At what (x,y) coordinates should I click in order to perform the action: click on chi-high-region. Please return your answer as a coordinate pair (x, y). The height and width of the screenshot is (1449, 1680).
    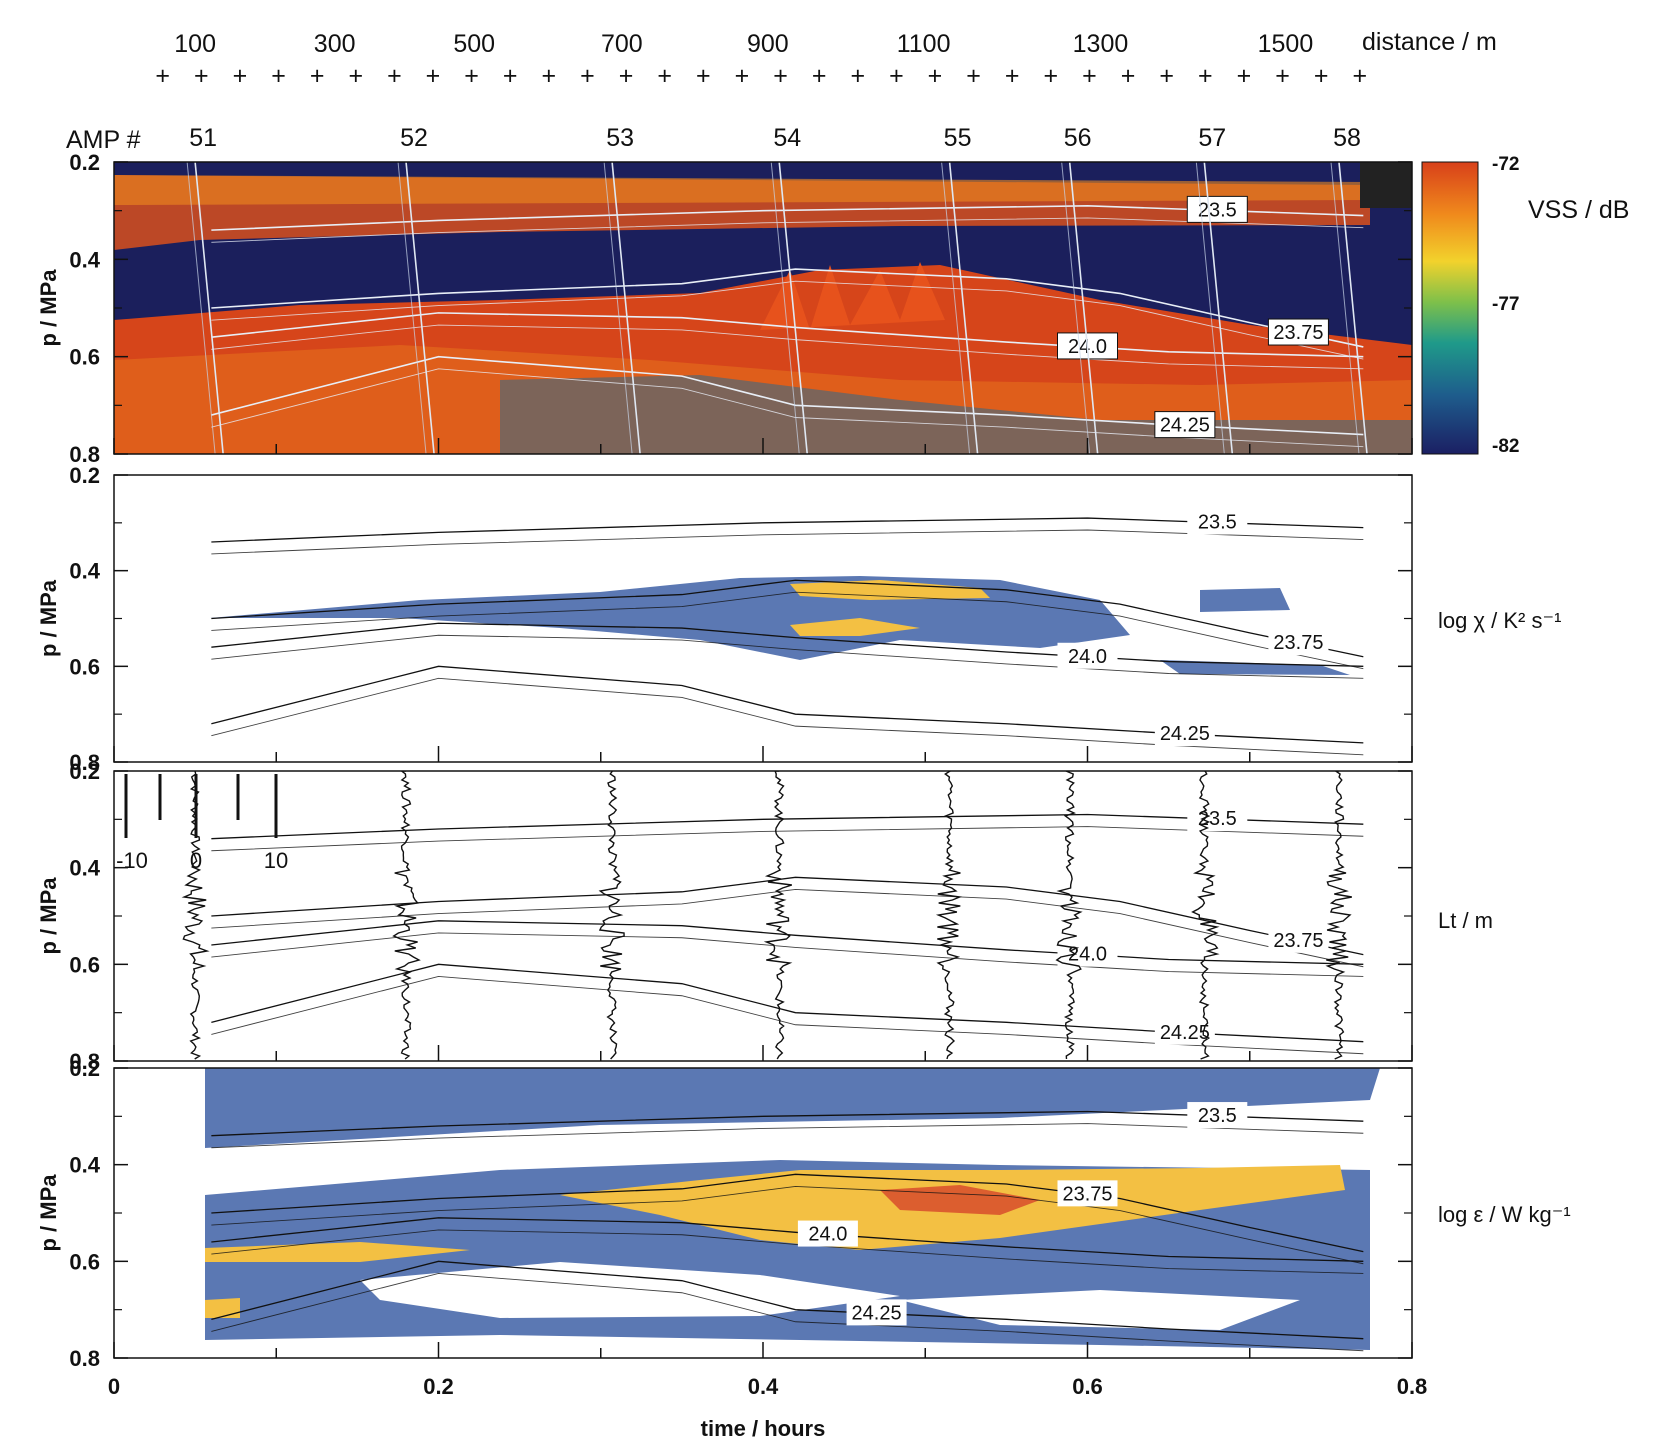
    Looking at the image, I should click on (890, 590).